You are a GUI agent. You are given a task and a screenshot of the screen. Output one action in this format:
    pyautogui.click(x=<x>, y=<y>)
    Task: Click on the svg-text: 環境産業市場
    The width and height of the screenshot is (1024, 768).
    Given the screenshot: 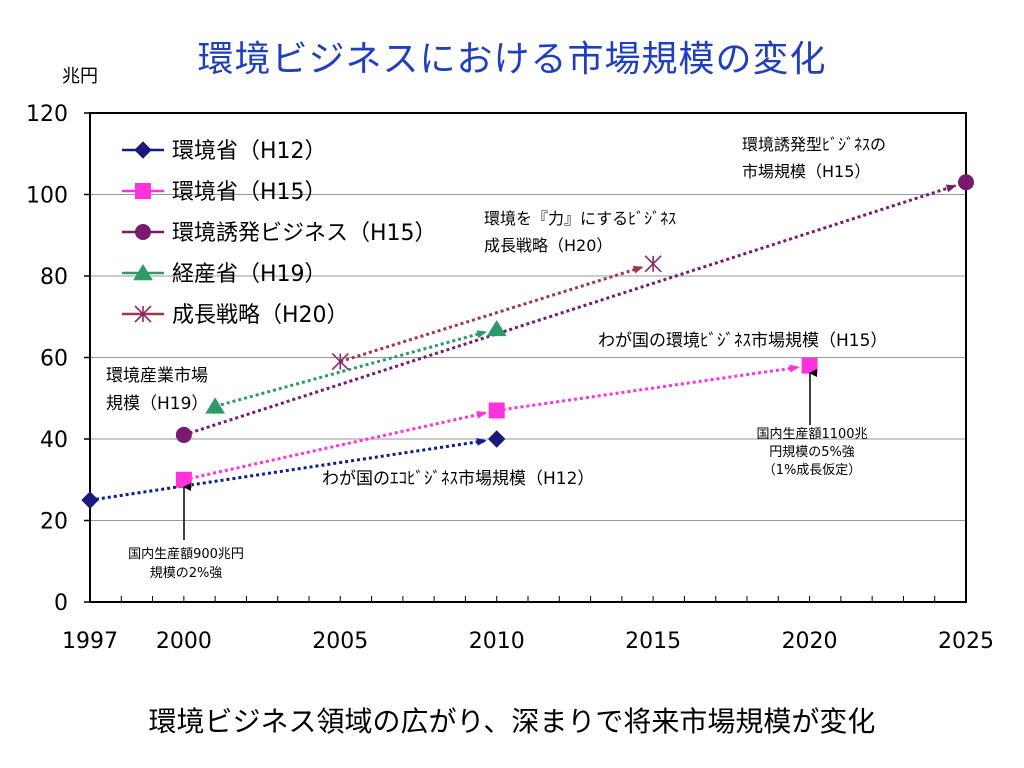 What is the action you would take?
    pyautogui.click(x=157, y=376)
    